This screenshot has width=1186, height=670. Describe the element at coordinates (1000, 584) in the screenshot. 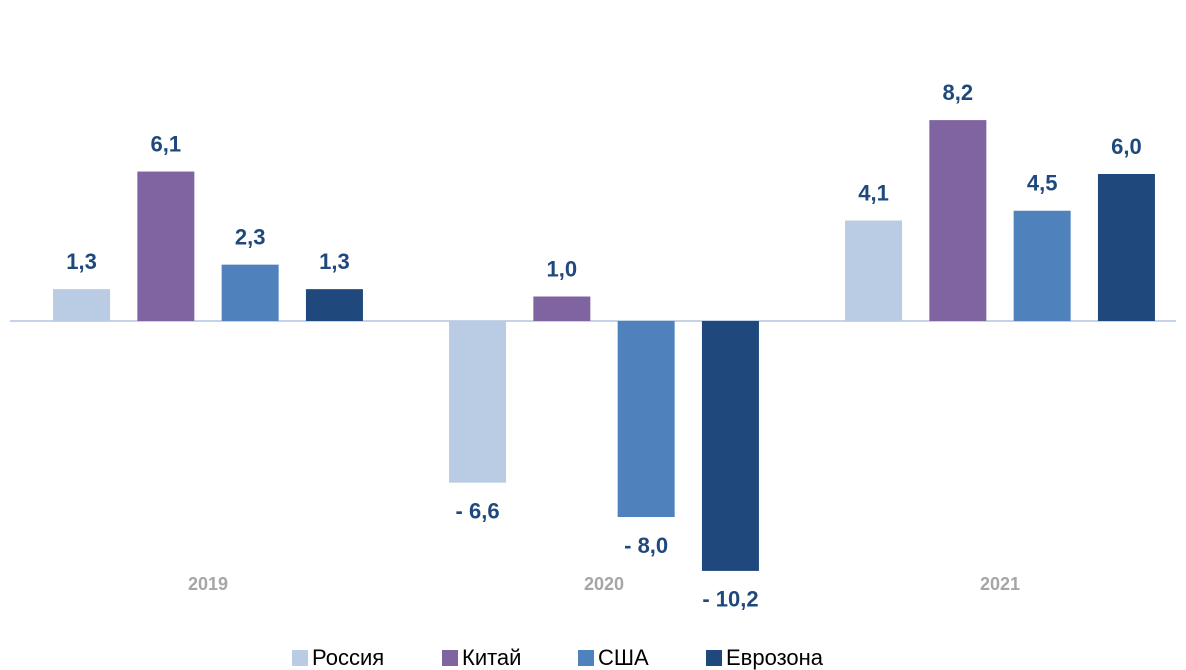

I see `x-tick-label: 2021` at that location.